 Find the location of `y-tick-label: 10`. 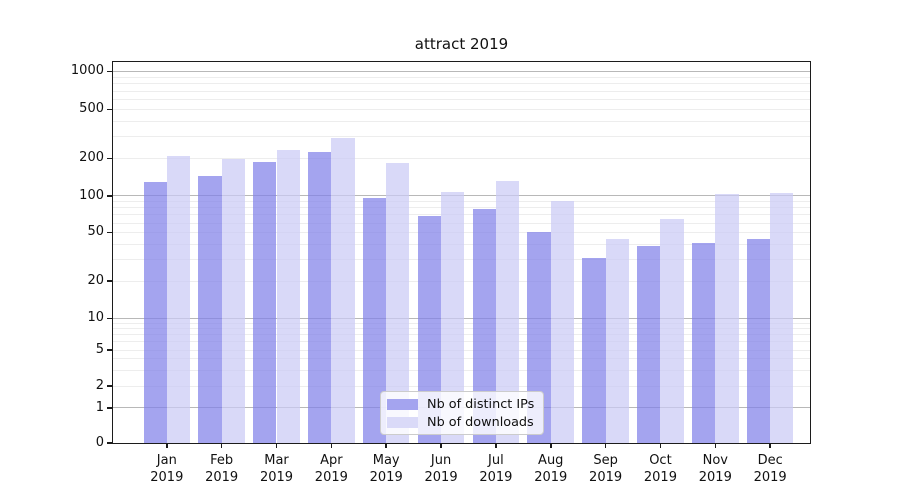

y-tick-label: 10 is located at coordinates (95, 317).